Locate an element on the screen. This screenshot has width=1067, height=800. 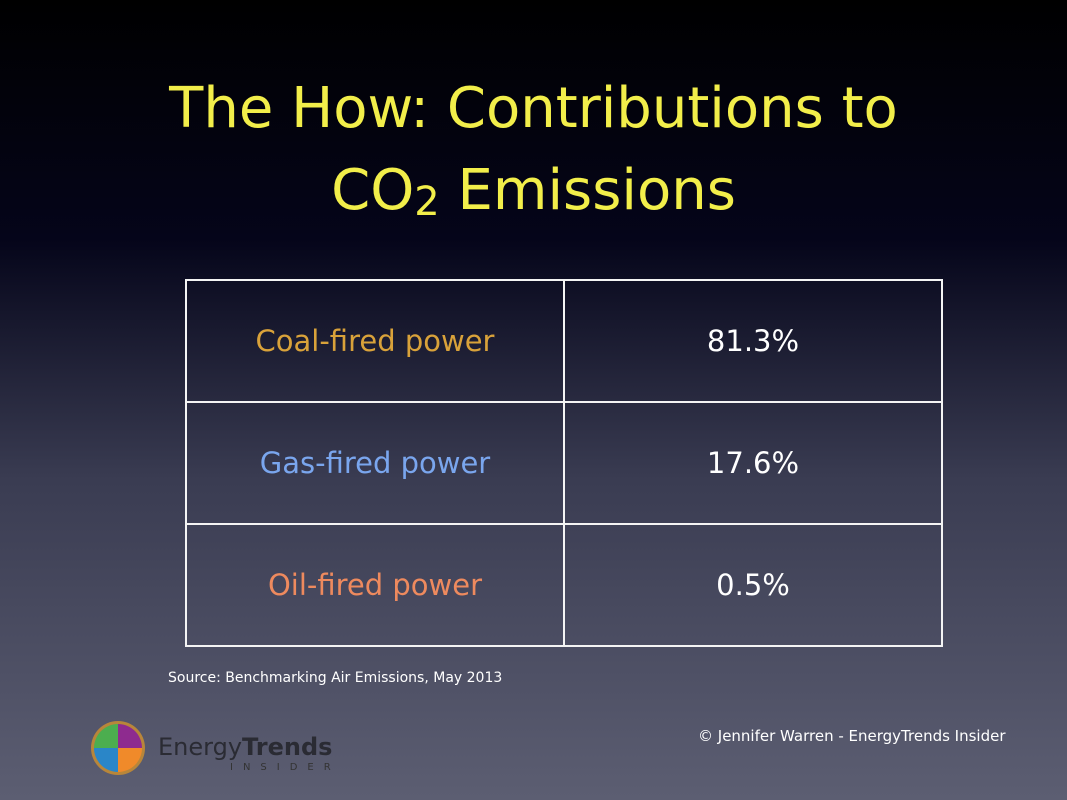
row-label: Oil-fired power is located at coordinates (375, 585).